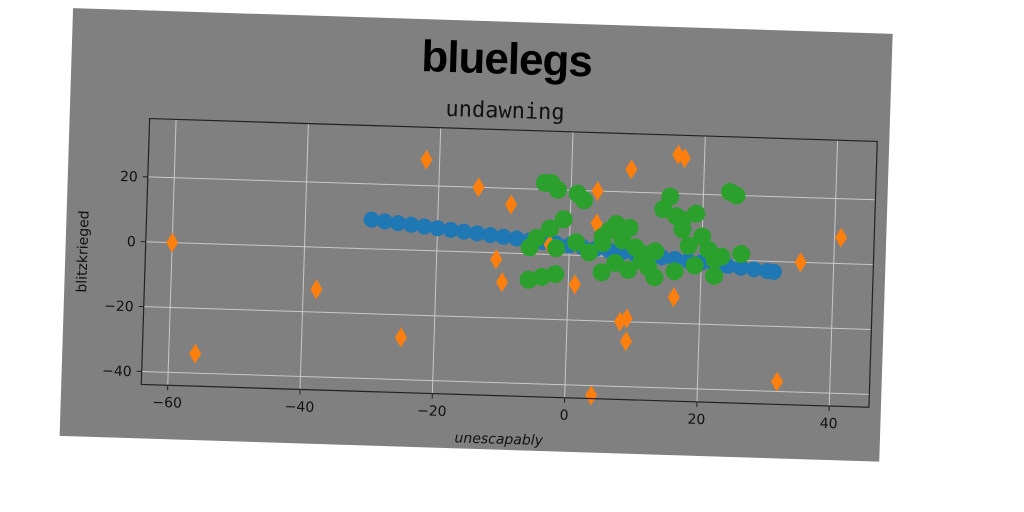 Image resolution: width=1024 pixels, height=512 pixels. Describe the element at coordinates (696, 420) in the screenshot. I see `x-tick-label: 20` at that location.